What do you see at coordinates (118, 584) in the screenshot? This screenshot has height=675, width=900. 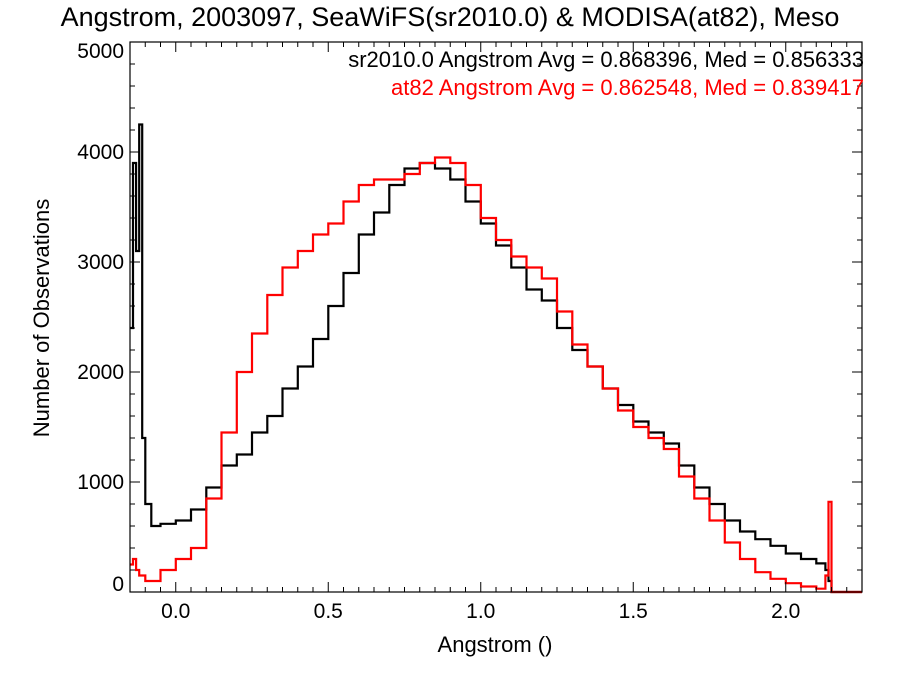 I see `y-tick-label: 0` at bounding box center [118, 584].